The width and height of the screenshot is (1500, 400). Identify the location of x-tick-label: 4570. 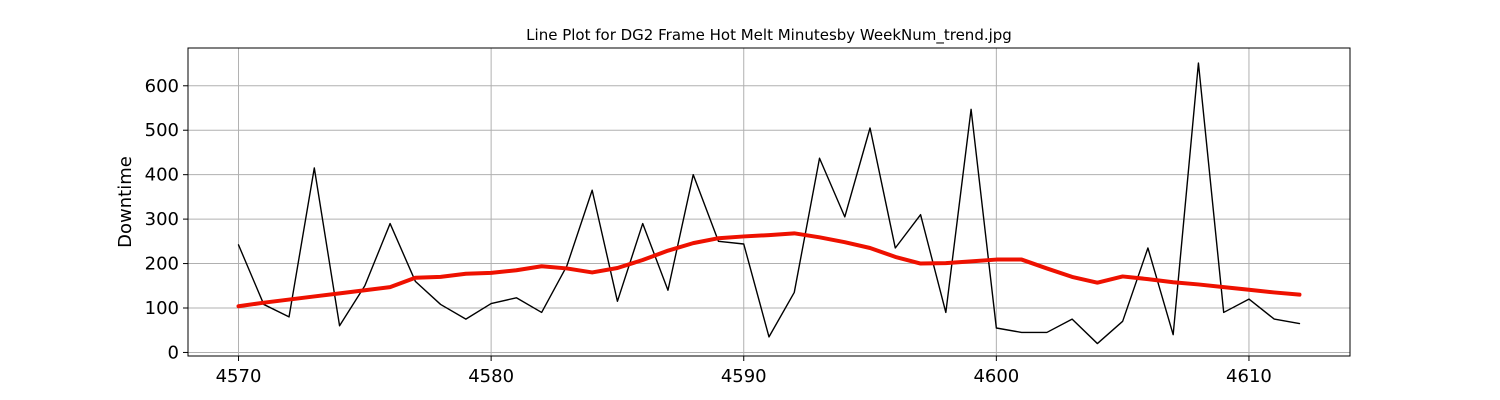
(239, 376).